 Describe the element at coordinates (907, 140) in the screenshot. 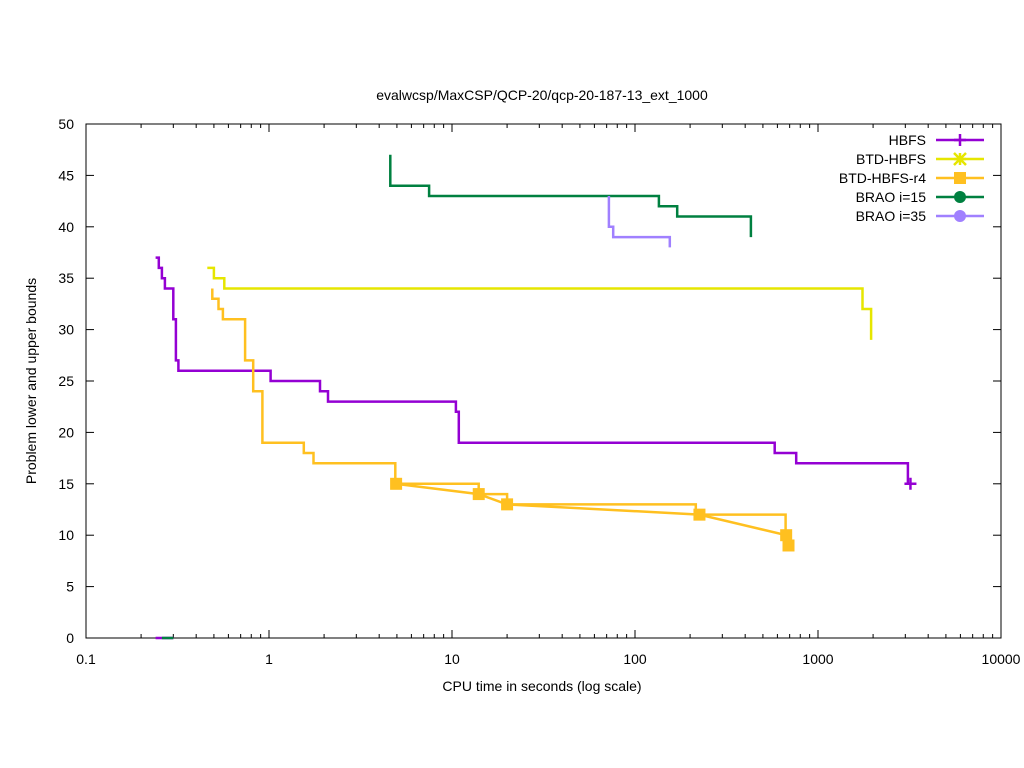

I see `legend-label-hbfs: HBFS` at that location.